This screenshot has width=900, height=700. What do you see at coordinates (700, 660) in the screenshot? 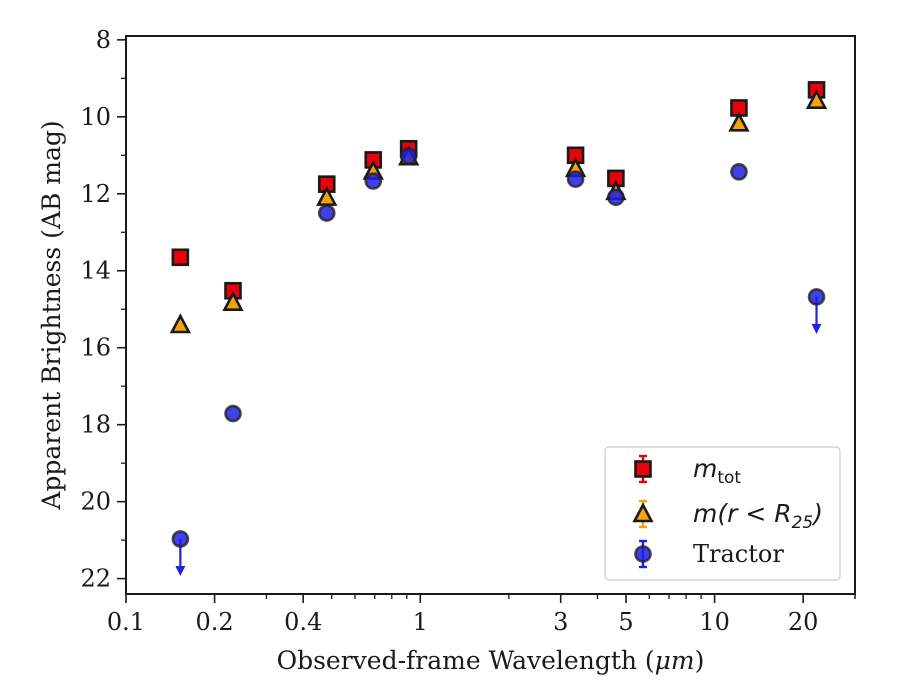
I see `x-axis-label-suffix: )` at bounding box center [700, 660].